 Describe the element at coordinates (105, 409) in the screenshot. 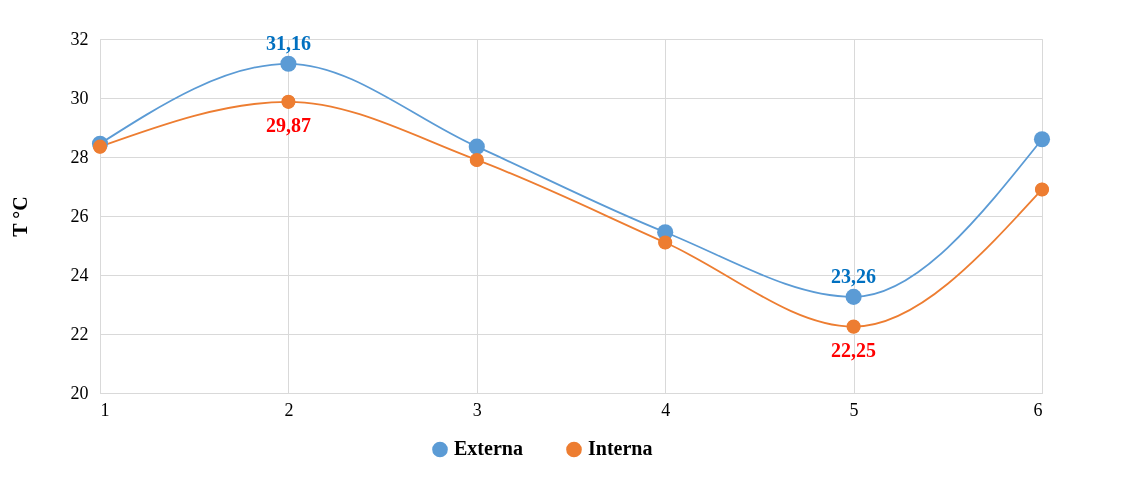

I see `x-tick-label: 1` at that location.